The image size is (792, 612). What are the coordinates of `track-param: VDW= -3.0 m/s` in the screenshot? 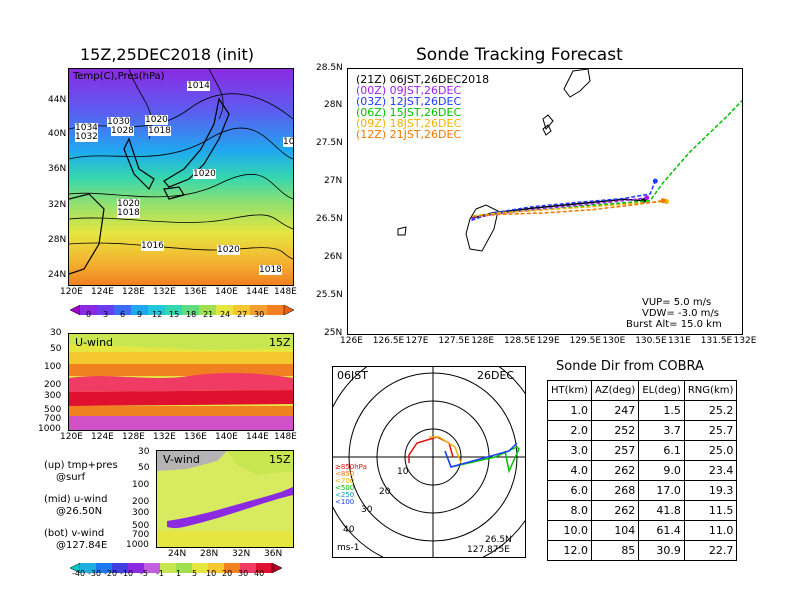 It's located at (680, 313).